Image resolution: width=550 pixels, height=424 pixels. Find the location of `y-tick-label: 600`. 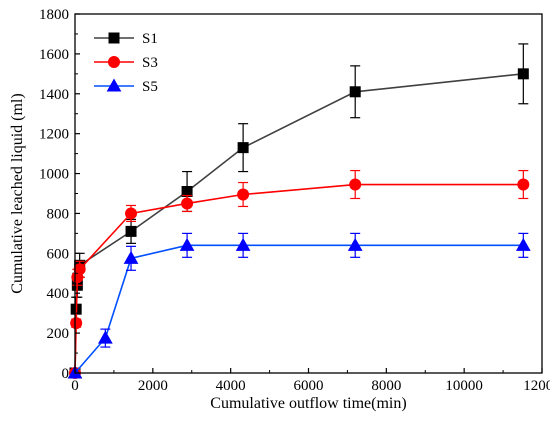

y-tick-label: 600 is located at coordinates (58, 254).